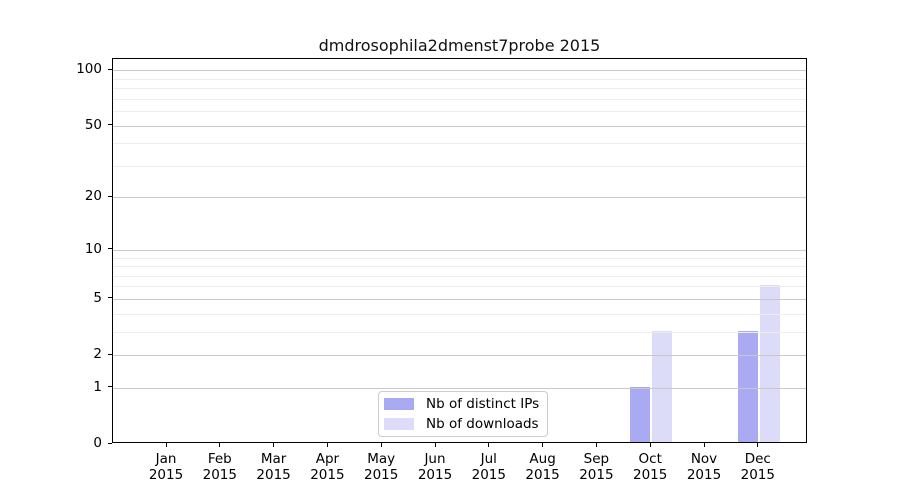 The image size is (900, 500). What do you see at coordinates (89, 69) in the screenshot?
I see `y-tick-label: 100` at bounding box center [89, 69].